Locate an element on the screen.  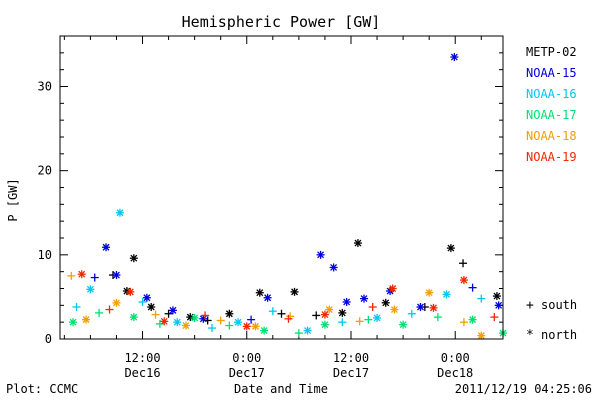
marker-legend-label: north is located at coordinates (559, 335).